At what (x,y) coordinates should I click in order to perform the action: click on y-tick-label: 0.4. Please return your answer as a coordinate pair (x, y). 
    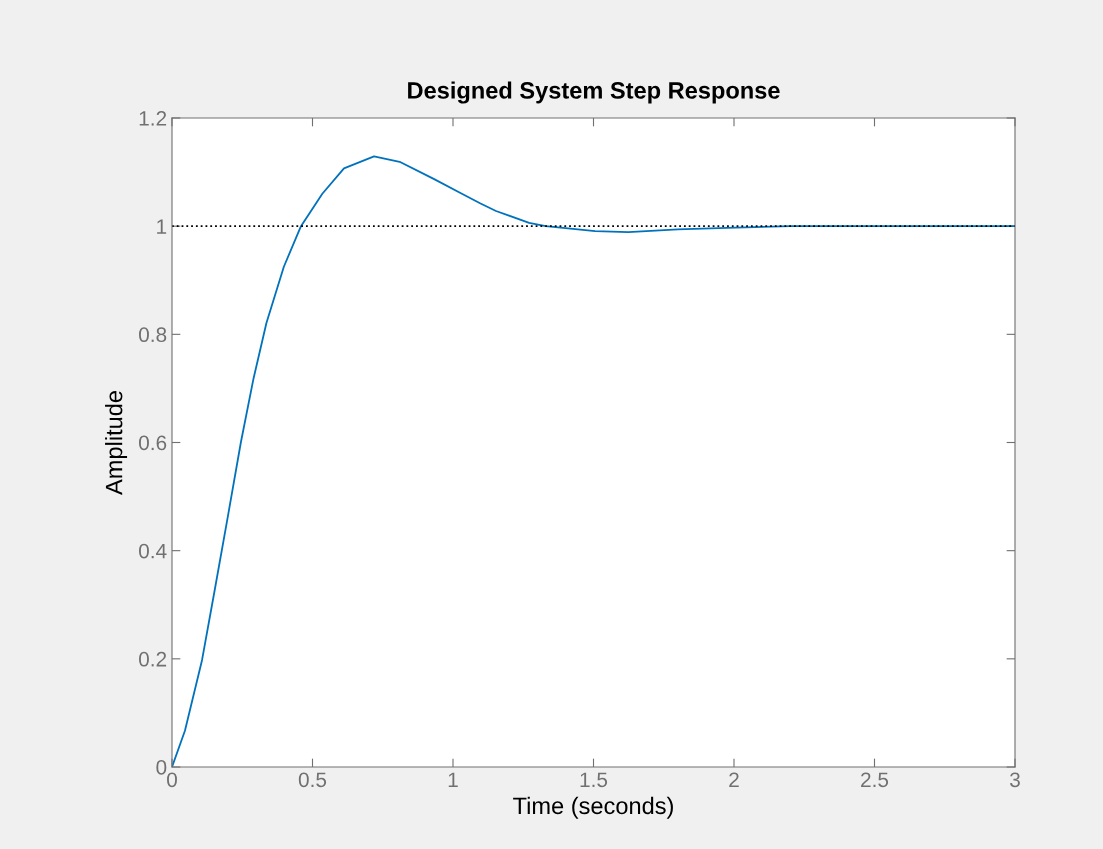
    Looking at the image, I should click on (152, 551).